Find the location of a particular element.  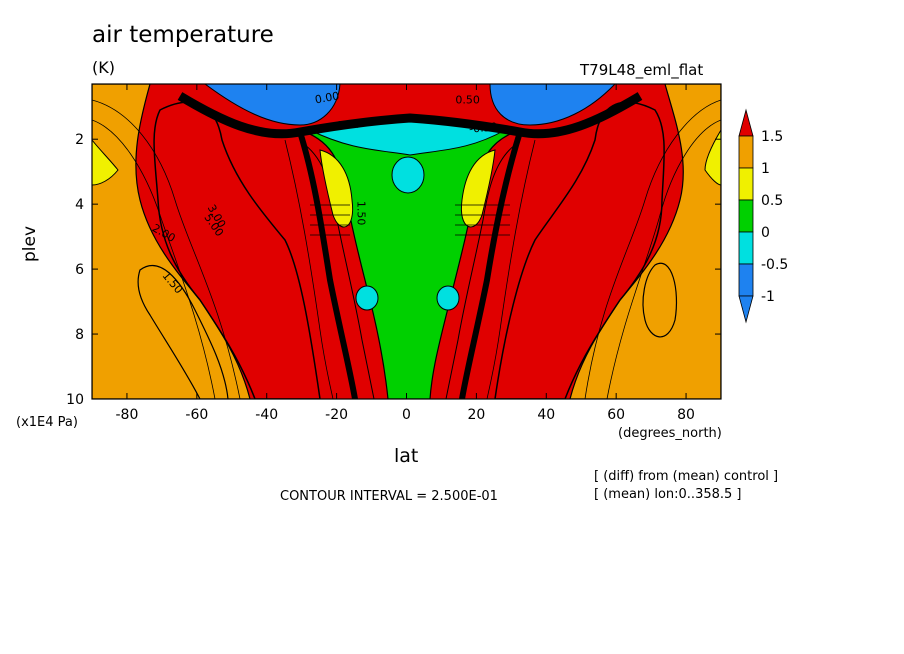

contour-band-right is located at coordinates (491, 265).